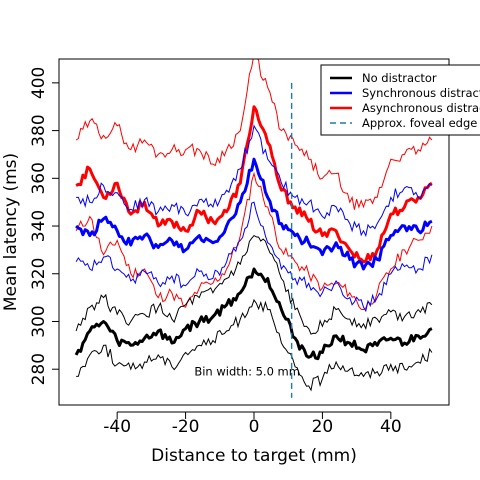 The width and height of the screenshot is (480, 480). I want to click on legend-label-no-distractor: No distractor, so click(399, 78).